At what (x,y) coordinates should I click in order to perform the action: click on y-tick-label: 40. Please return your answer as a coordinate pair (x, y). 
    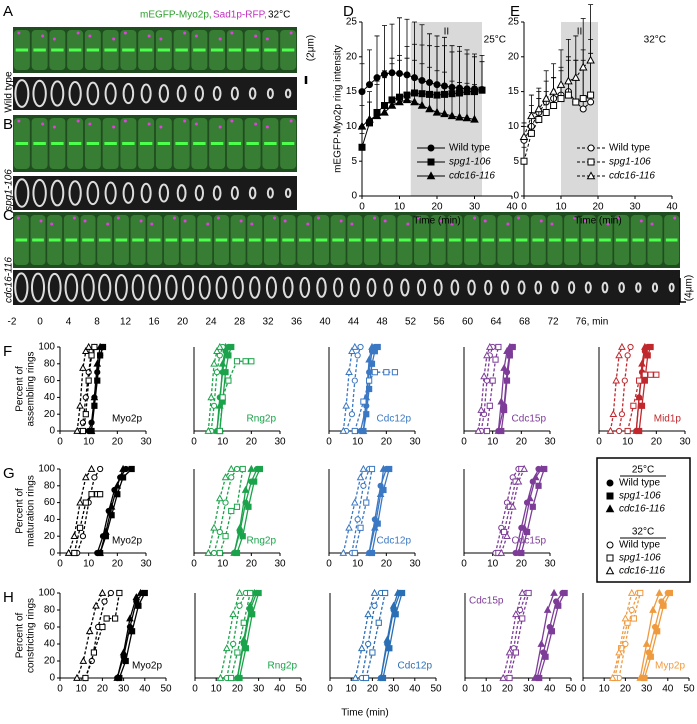
    Looking at the image, I should click on (50, 519).